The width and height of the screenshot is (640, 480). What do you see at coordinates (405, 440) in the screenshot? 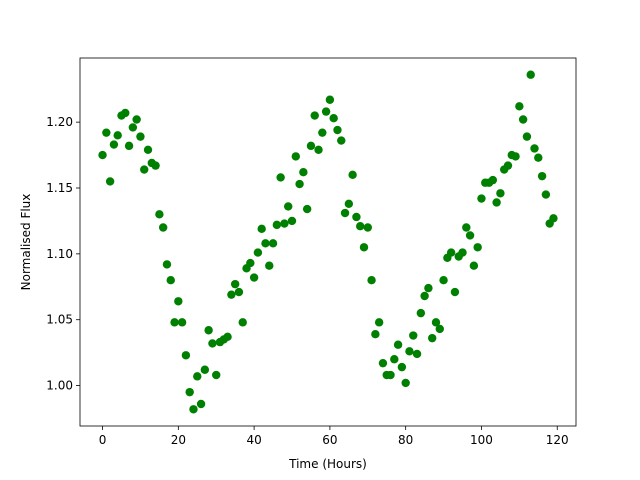
I see `x-tick-label: 80` at bounding box center [405, 440].